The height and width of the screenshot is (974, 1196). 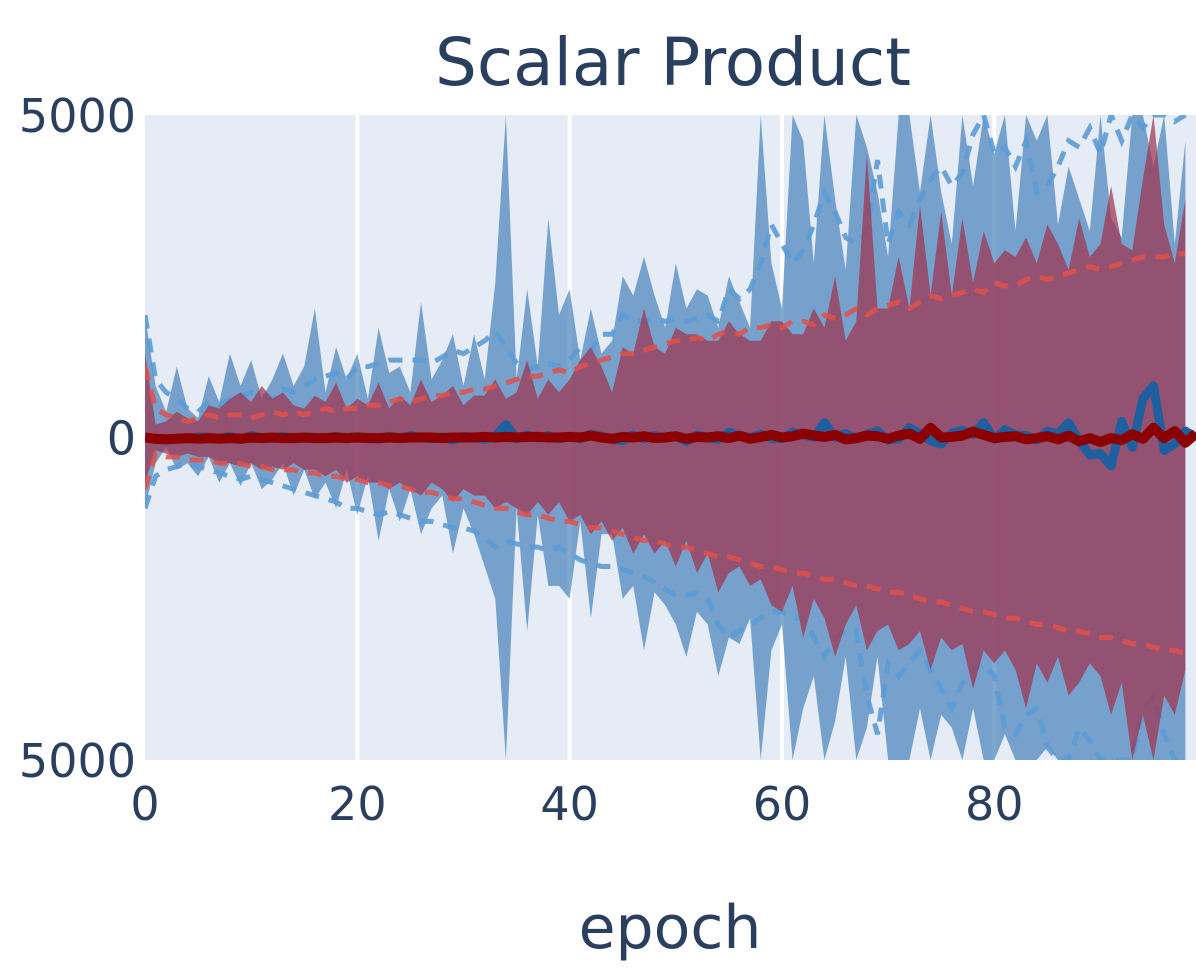 I want to click on x-axis-title: epoch, so click(x=670, y=928).